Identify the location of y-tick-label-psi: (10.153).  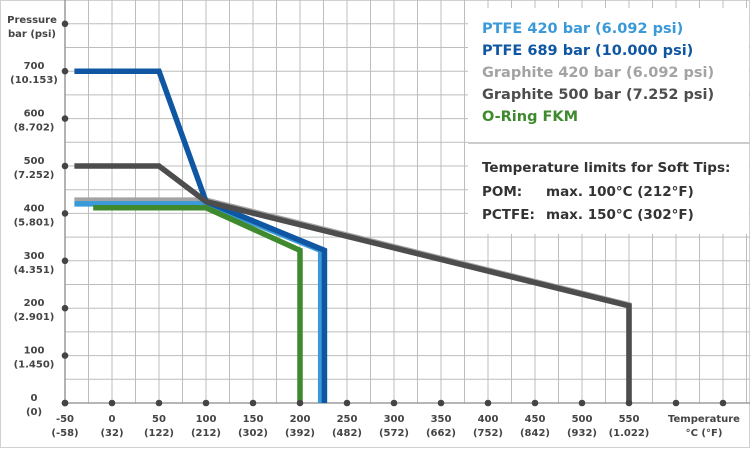
(34, 80).